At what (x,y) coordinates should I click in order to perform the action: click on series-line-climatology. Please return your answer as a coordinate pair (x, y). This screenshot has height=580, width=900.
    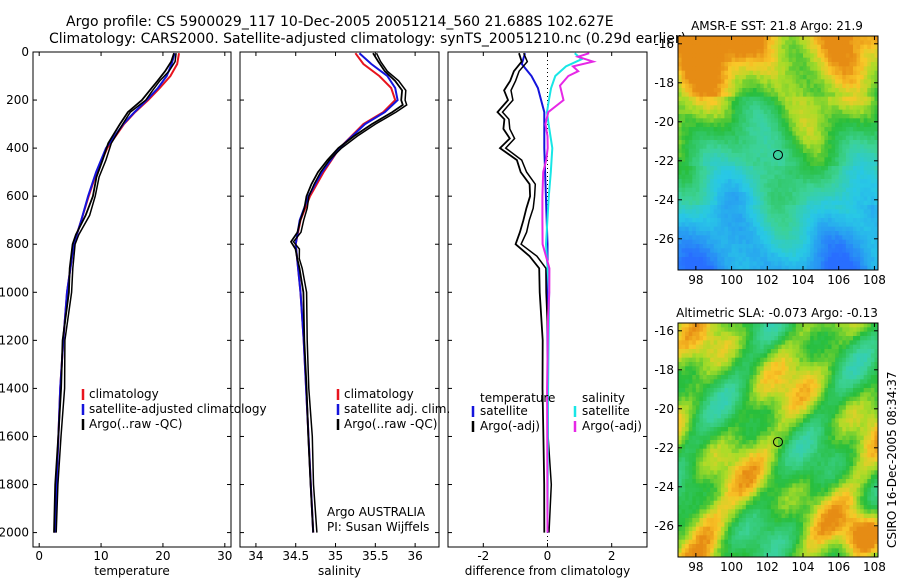
    Looking at the image, I should click on (116, 293).